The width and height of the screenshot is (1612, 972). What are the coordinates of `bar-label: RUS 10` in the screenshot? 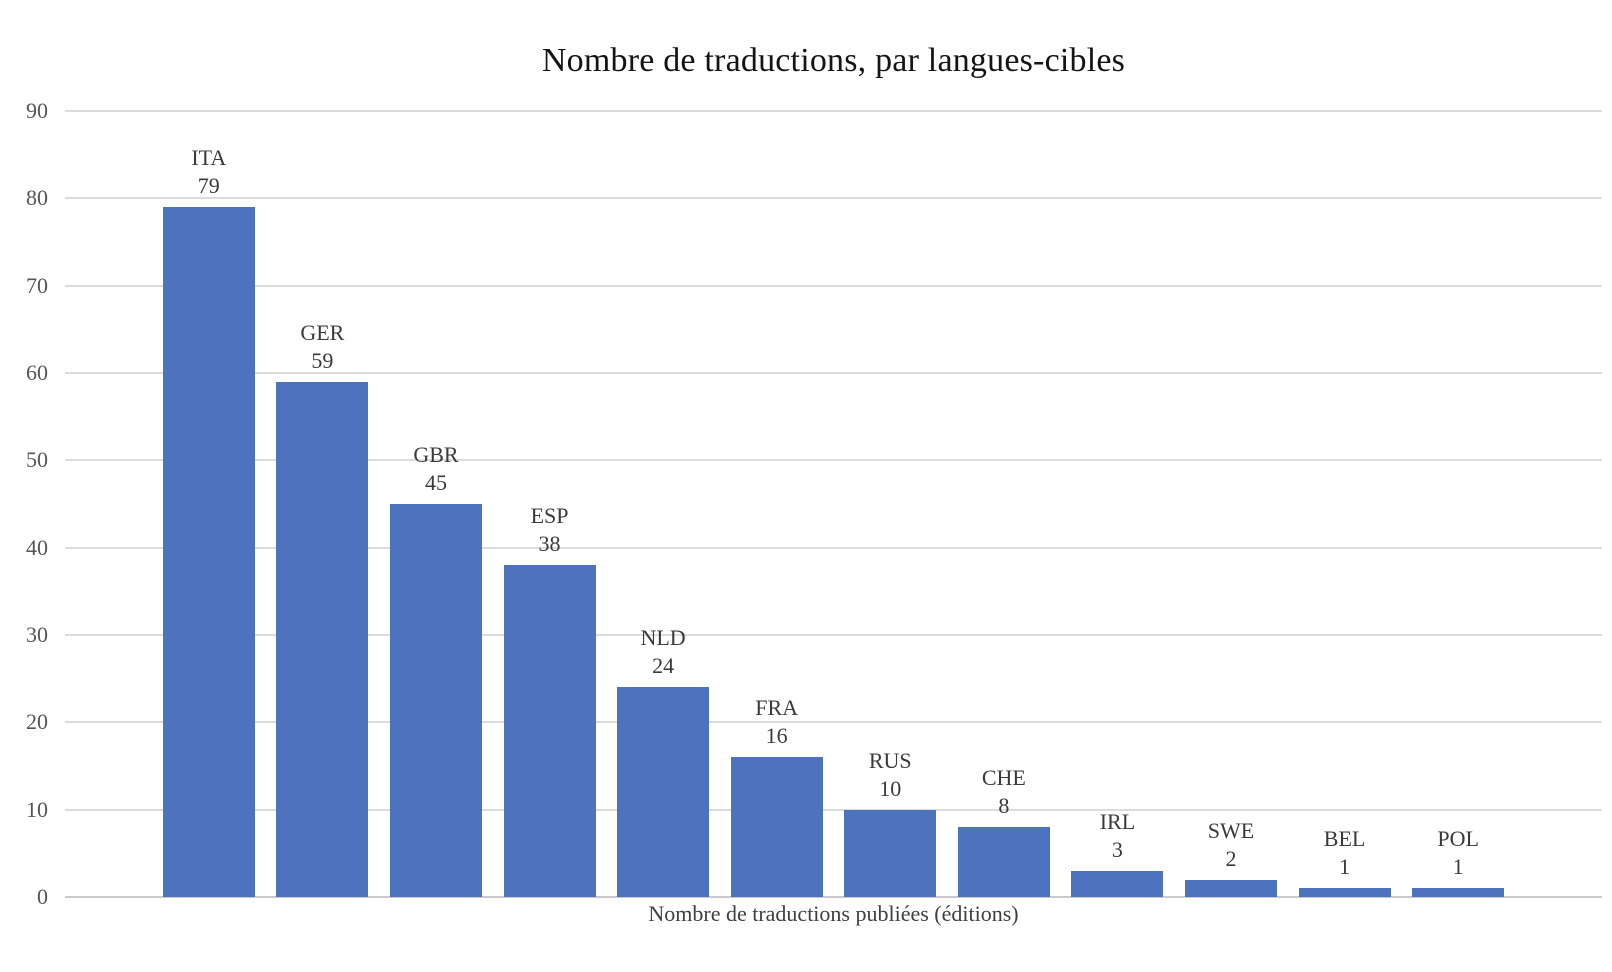 It's located at (890, 775).